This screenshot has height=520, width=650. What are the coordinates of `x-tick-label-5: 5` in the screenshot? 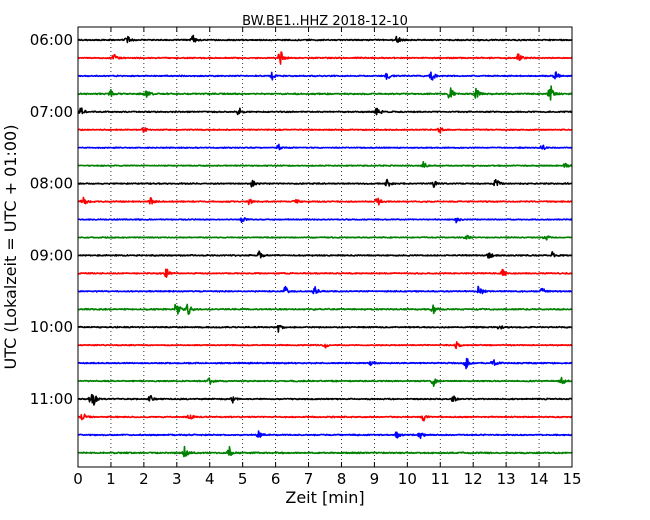 It's located at (243, 479).